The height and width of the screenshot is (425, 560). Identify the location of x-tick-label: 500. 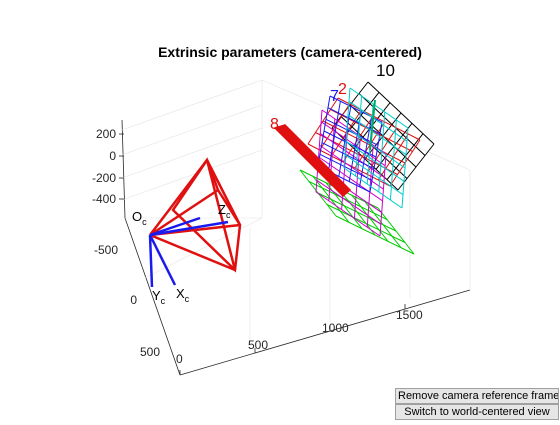
(258, 345).